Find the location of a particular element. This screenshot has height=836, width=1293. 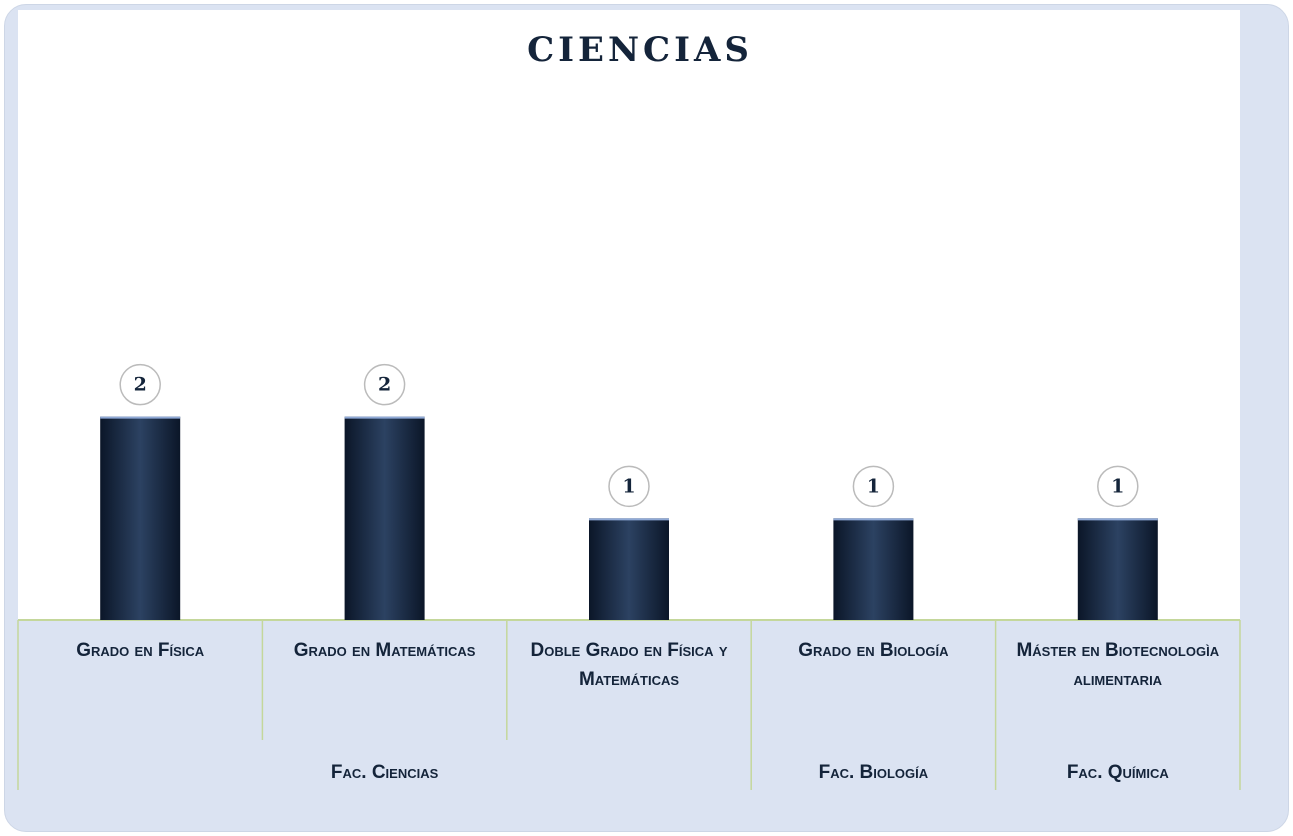

x-tick-label: Grado en Matemáticas is located at coordinates (384, 650).